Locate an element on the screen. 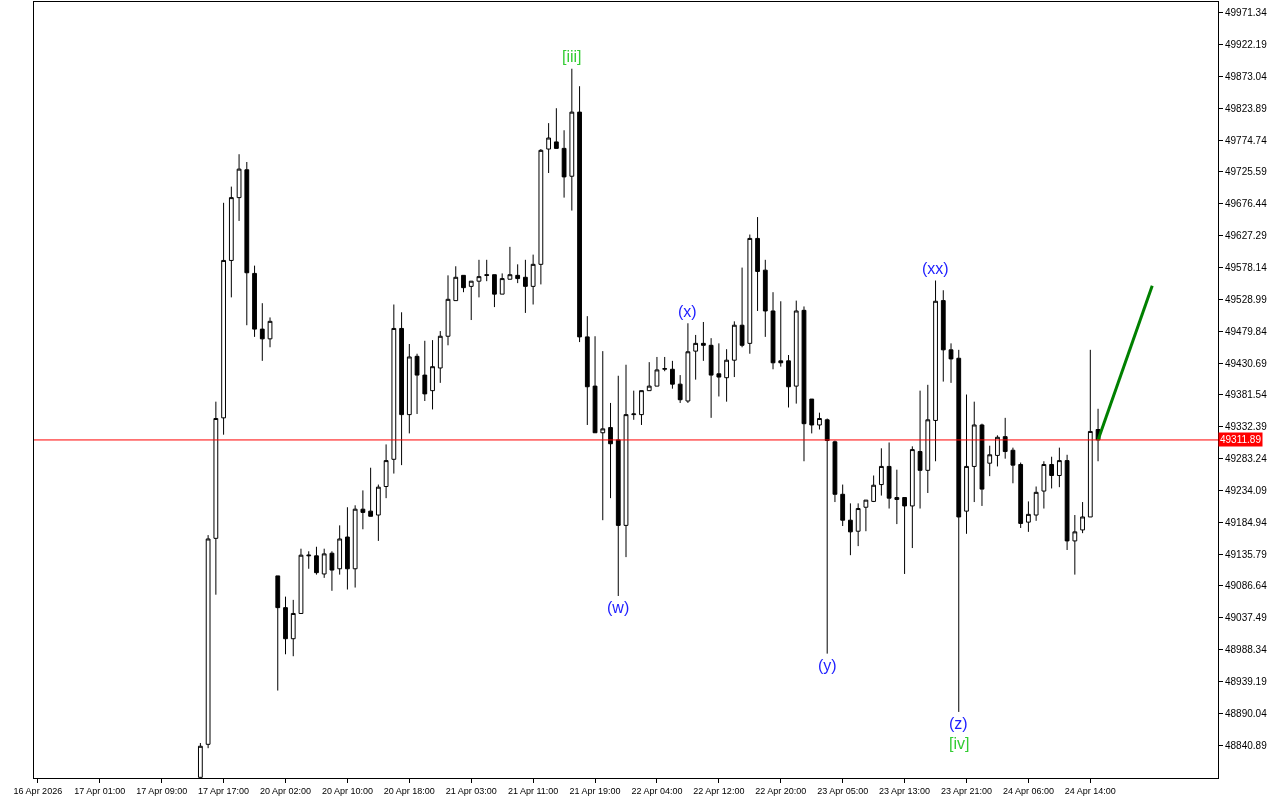 This screenshot has width=1280, height=800. x-tick-label: 22 Apr 04:00 is located at coordinates (657, 790).